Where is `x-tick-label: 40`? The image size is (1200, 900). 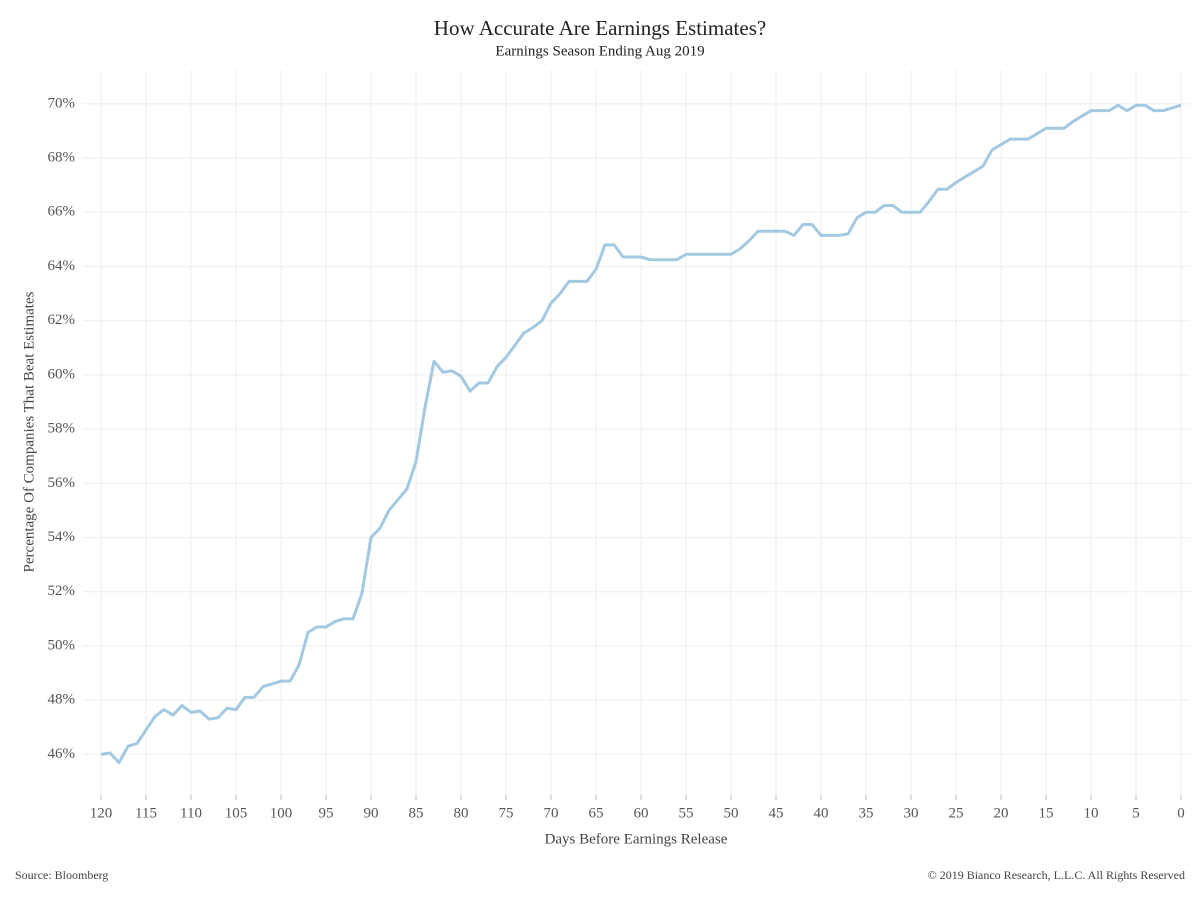 x-tick-label: 40 is located at coordinates (821, 813).